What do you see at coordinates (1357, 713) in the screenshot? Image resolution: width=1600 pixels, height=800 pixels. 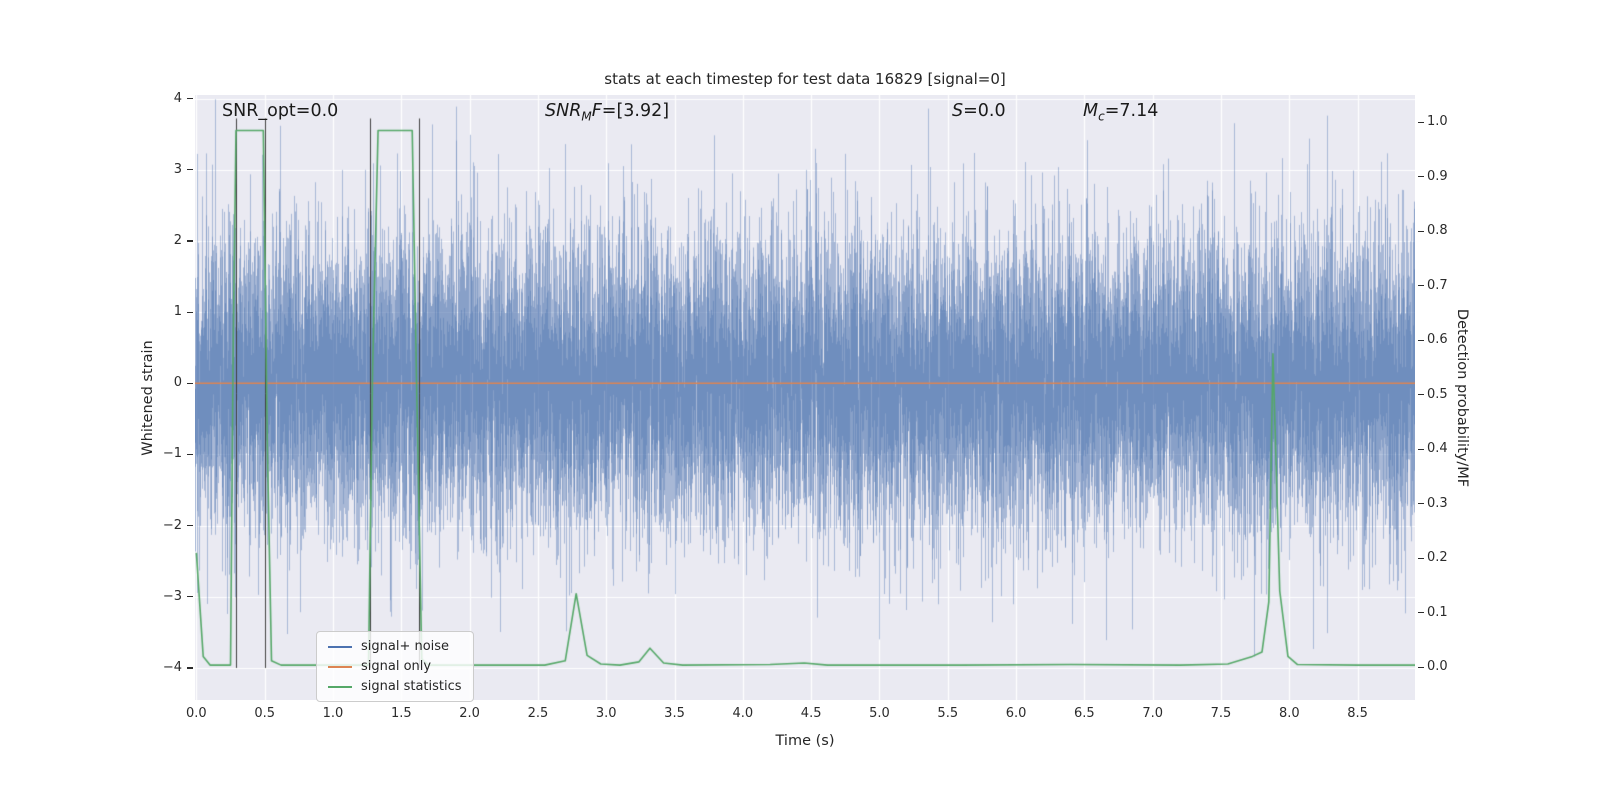 I see `x-tick-label: 8.5` at bounding box center [1357, 713].